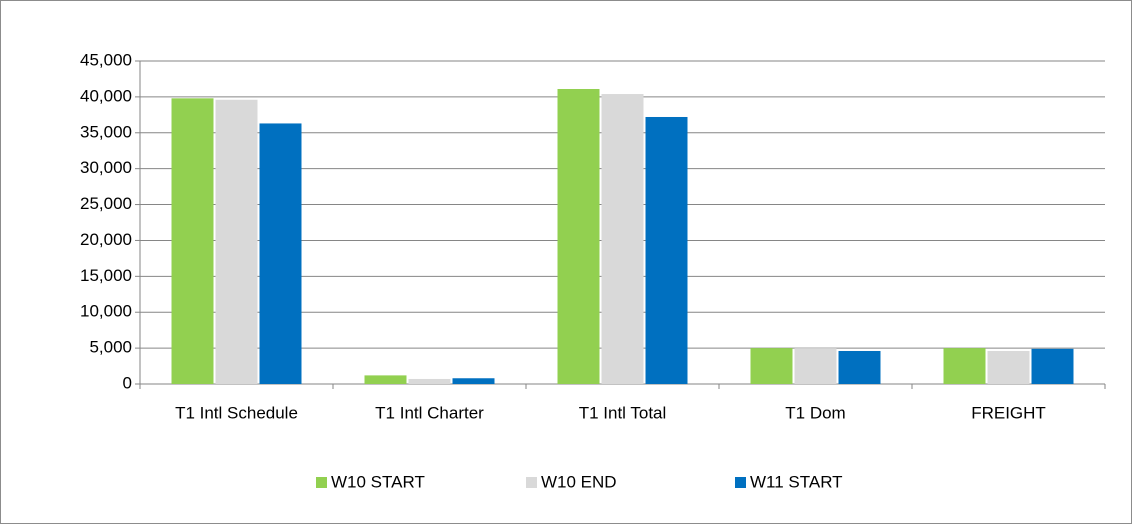  I want to click on y-tick-label: 5,000, so click(110, 347).